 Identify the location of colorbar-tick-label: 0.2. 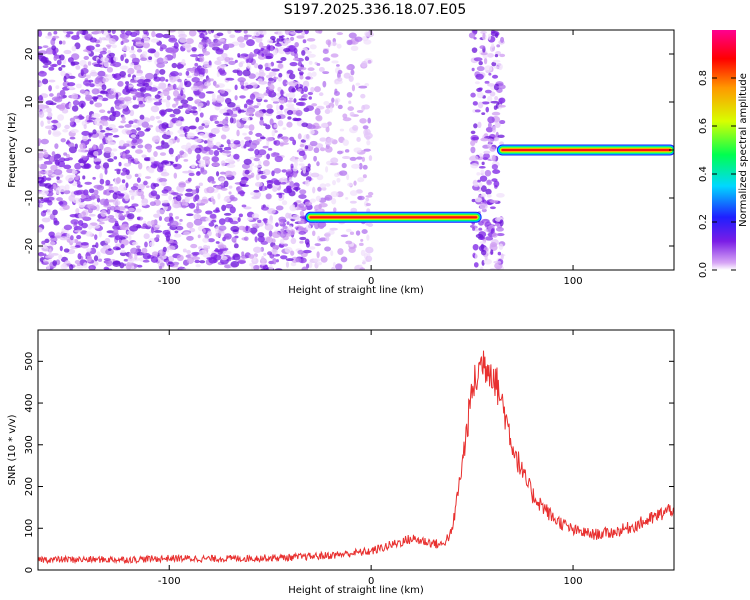
(703, 222).